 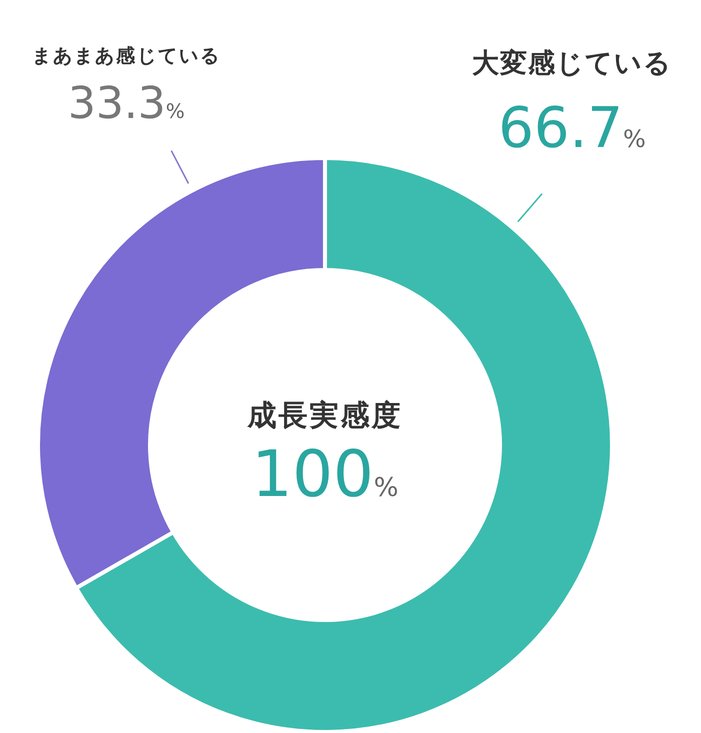 I want to click on text: 成長実感度, so click(x=324, y=415).